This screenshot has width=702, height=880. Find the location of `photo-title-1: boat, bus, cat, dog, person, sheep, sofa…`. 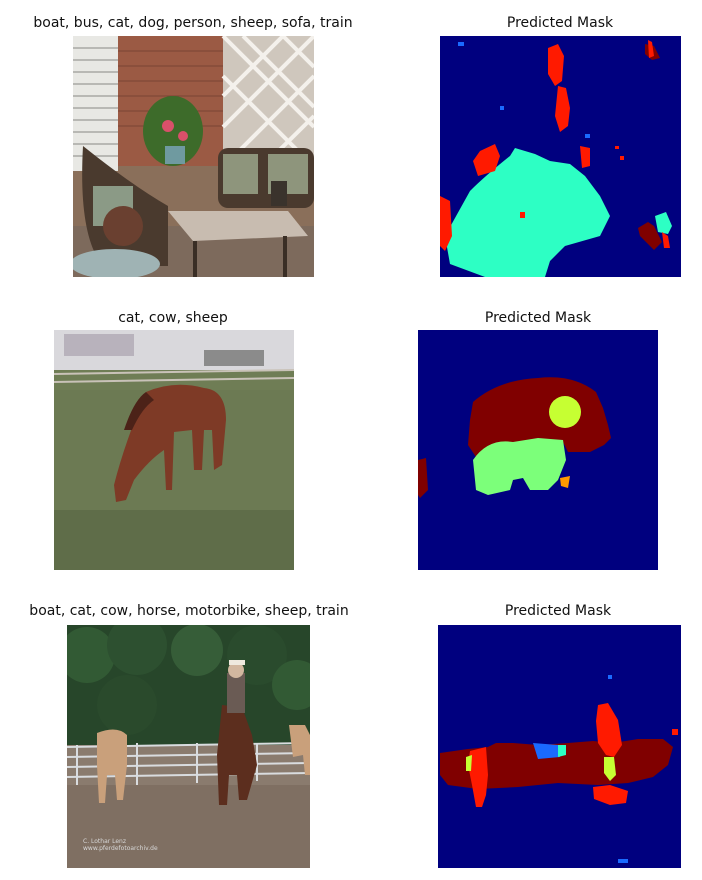

photo-title-1: boat, bus, cat, dog, person, sheep, sofa… is located at coordinates (193, 23).